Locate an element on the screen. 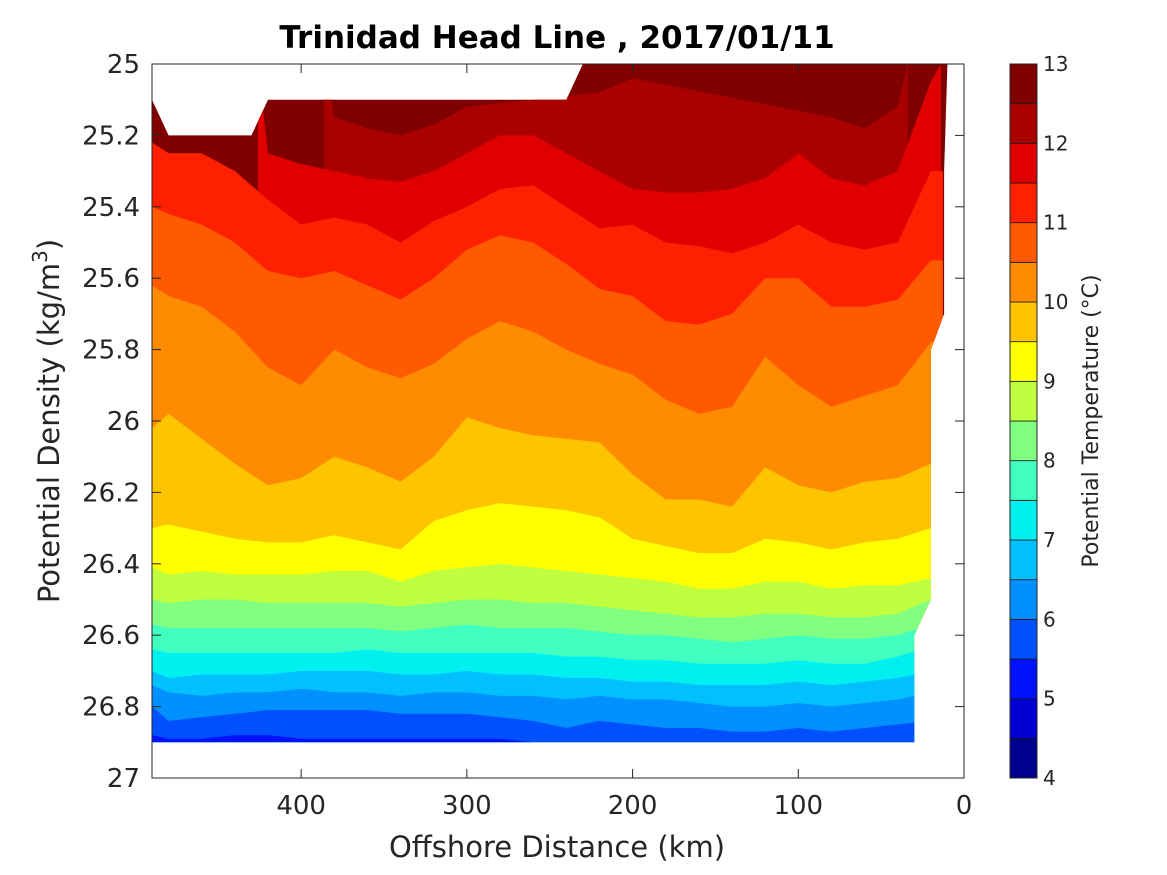 Image resolution: width=1167 pixels, height=875 pixels. y-tick-label: 25.2 is located at coordinates (111, 136).